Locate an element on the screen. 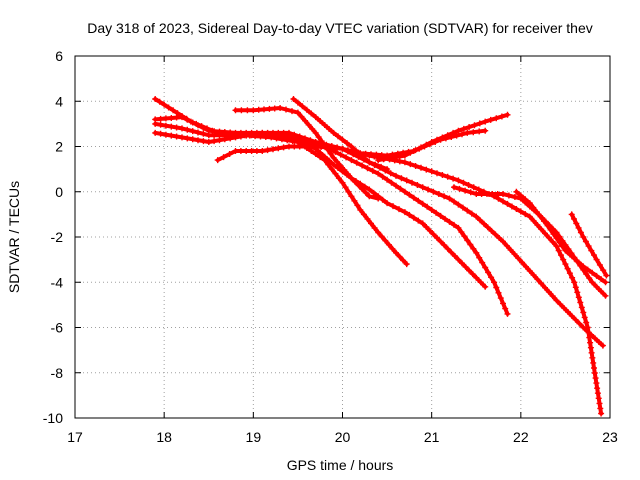  x-tick-label: 22 is located at coordinates (521, 437).